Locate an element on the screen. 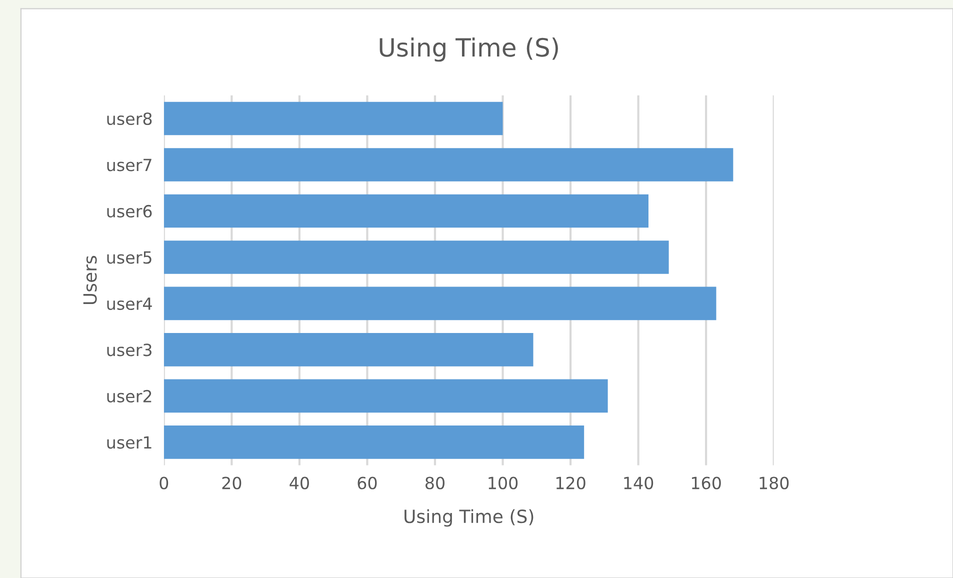  x-tick-label: 120 is located at coordinates (571, 483).